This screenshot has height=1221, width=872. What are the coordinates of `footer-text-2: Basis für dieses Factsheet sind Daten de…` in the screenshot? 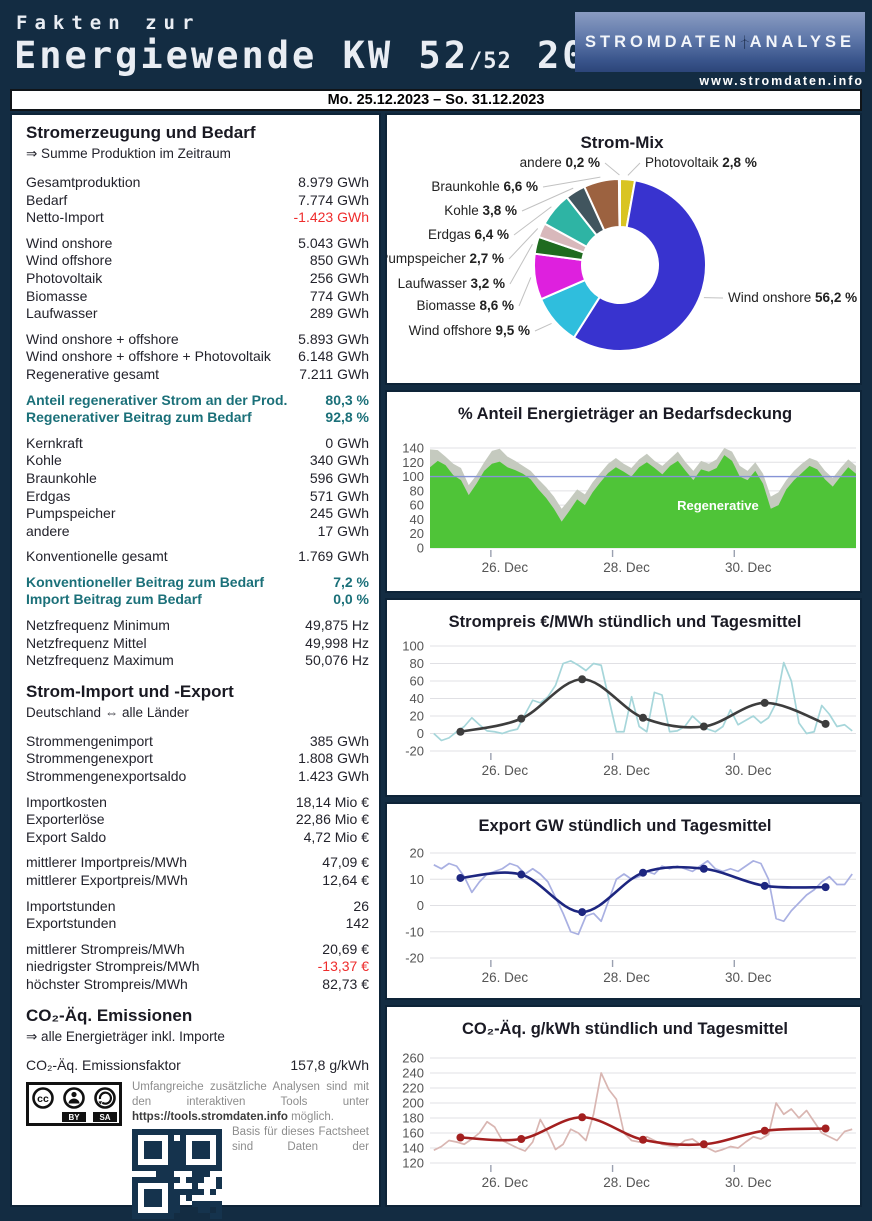 It's located at (300, 1140).